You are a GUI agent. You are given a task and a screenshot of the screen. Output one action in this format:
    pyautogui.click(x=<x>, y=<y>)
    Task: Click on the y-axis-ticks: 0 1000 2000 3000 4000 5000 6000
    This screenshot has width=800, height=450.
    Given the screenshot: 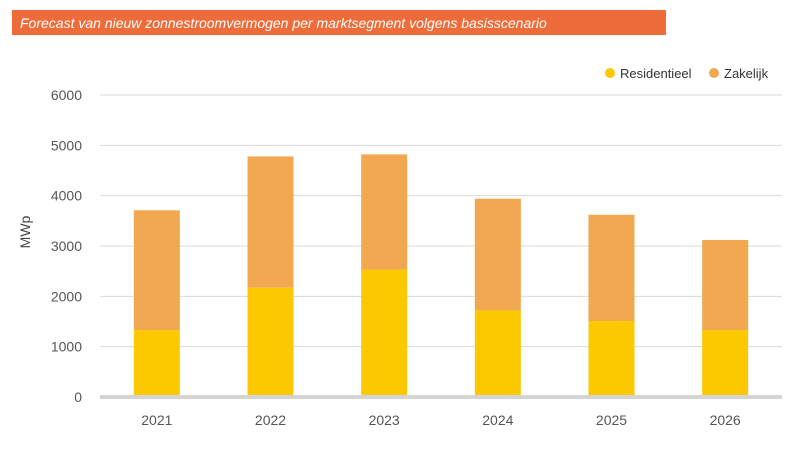 What is the action you would take?
    pyautogui.click(x=66, y=246)
    